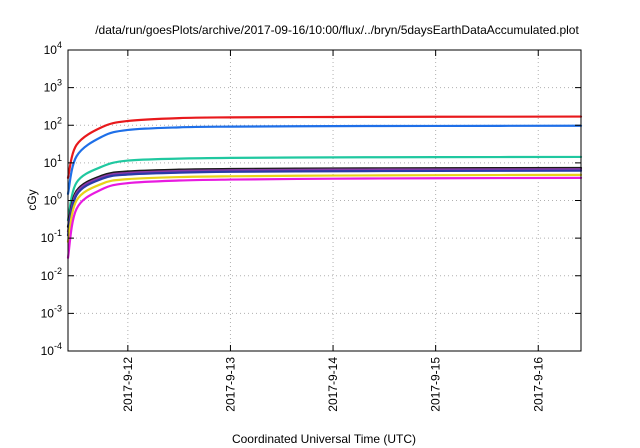  Describe the element at coordinates (333, 384) in the screenshot. I see `x-tick-label: 2017-9-14` at that location.